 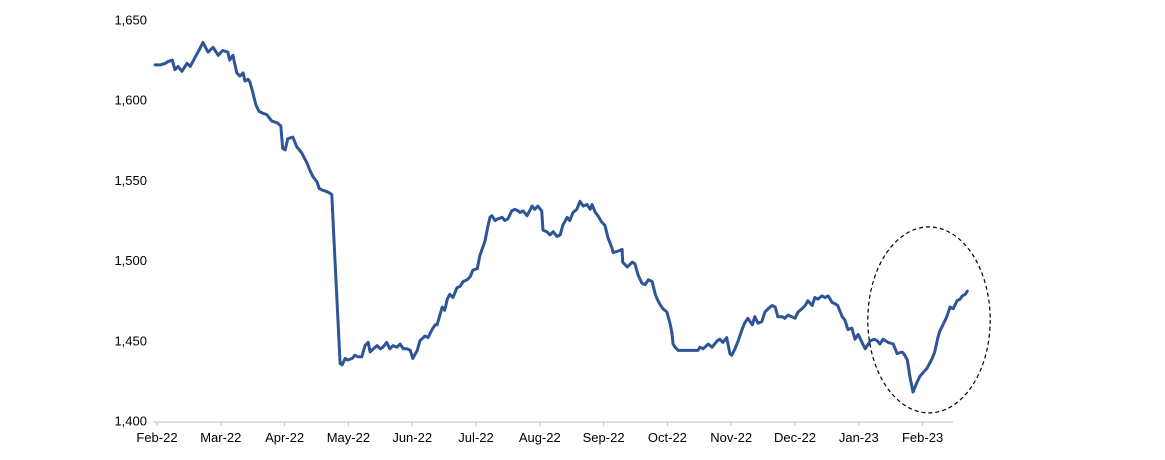 I want to click on x-axis-tick-label: Feb-23, so click(x=922, y=437).